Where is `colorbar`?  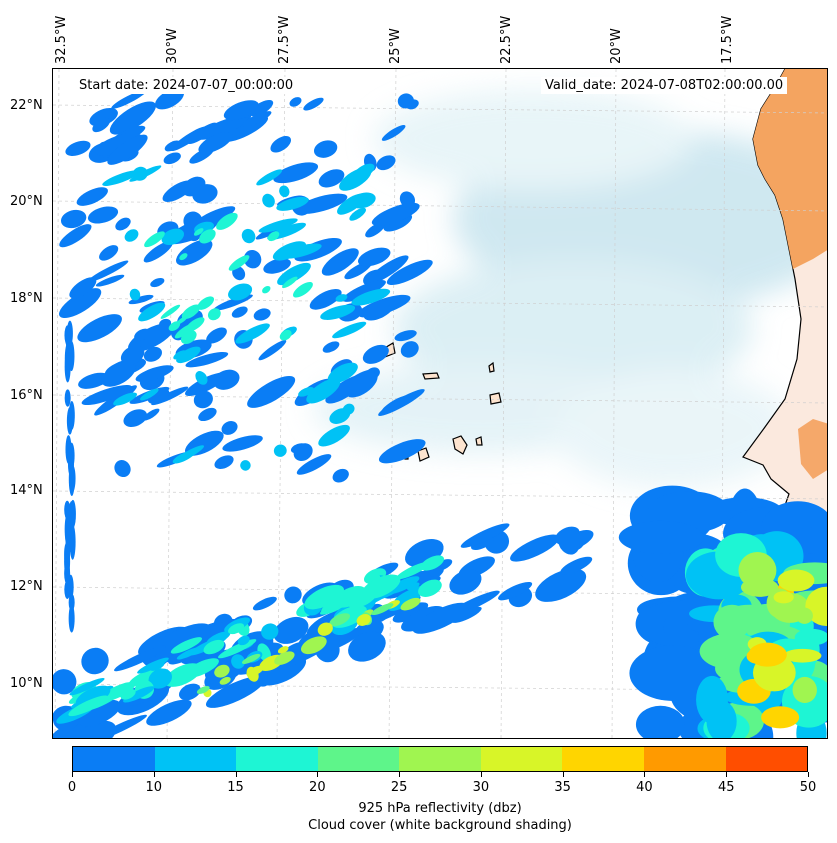
colorbar is located at coordinates (440, 759).